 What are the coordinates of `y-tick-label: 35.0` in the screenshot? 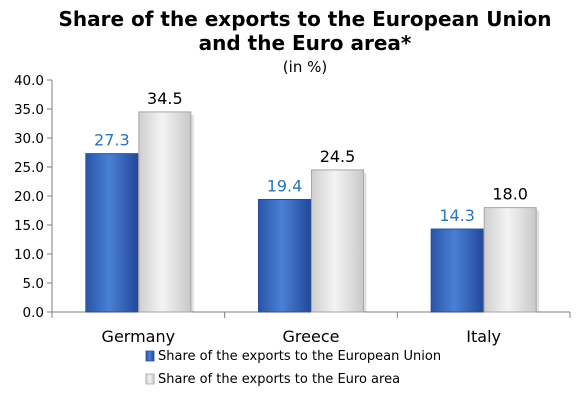 It's located at (29, 110).